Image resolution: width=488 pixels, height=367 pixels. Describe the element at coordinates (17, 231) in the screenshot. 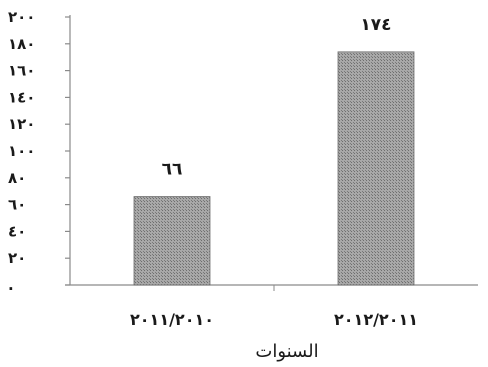

I see `y-tick-label: ٤٠` at that location.